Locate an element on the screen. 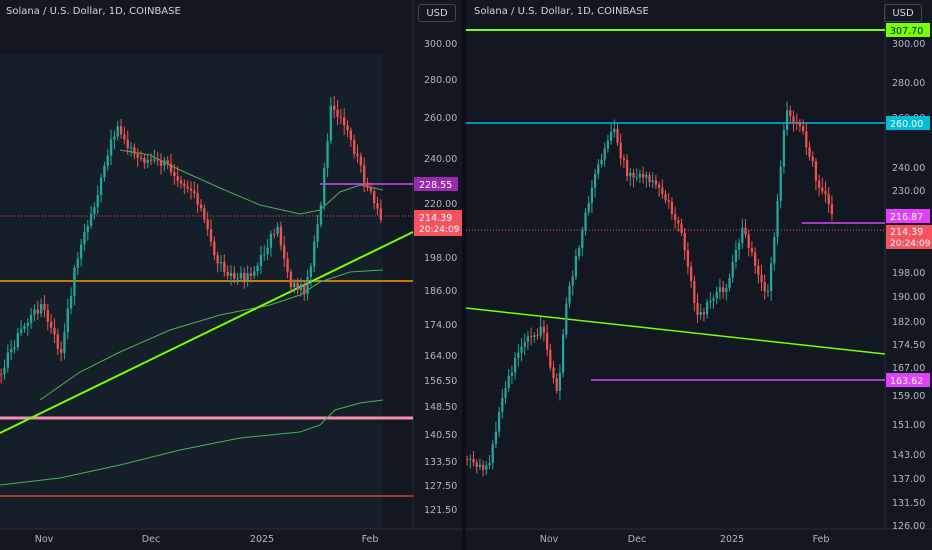 The height and width of the screenshot is (550, 932). price-tag-countdown: 20:24:09 is located at coordinates (439, 230).